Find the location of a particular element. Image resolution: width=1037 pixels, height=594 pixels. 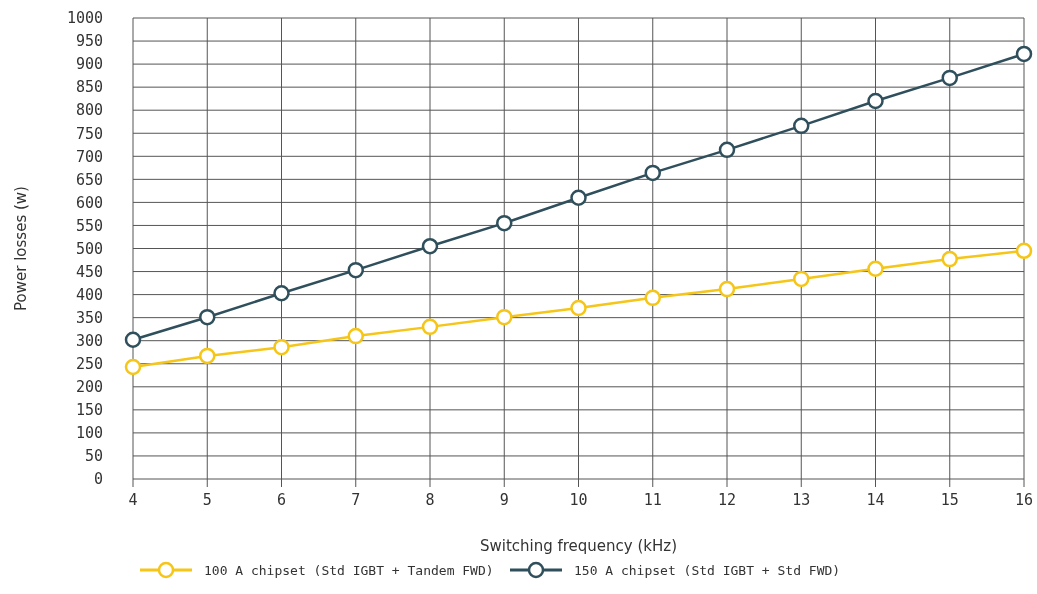

y-tick-label: 300 is located at coordinates (89, 340).